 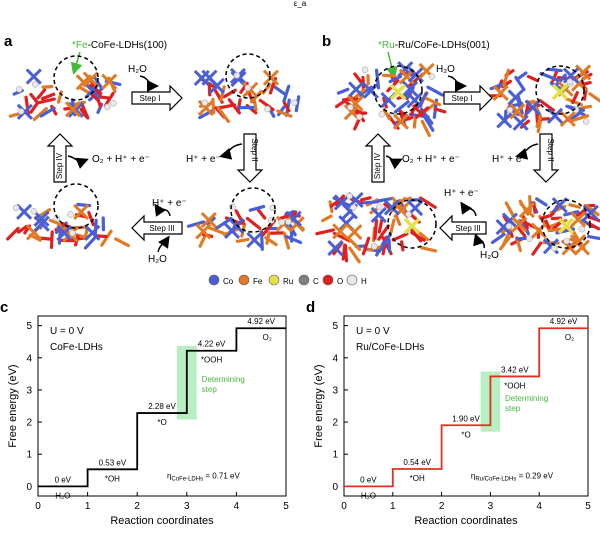 What do you see at coordinates (113, 462) in the screenshot?
I see `energy-value-label: 0.53 eV` at bounding box center [113, 462].